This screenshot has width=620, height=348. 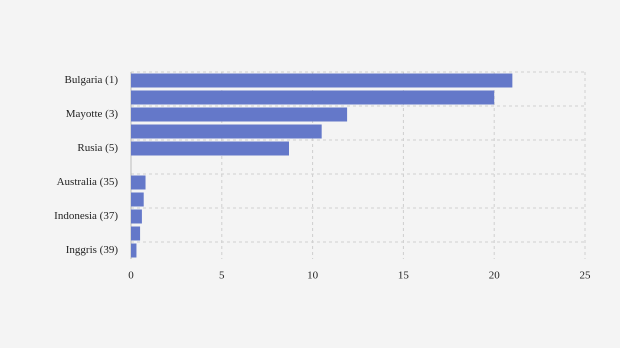 What do you see at coordinates (92, 114) in the screenshot?
I see `y-tick-label: Mayotte (3)` at bounding box center [92, 114].